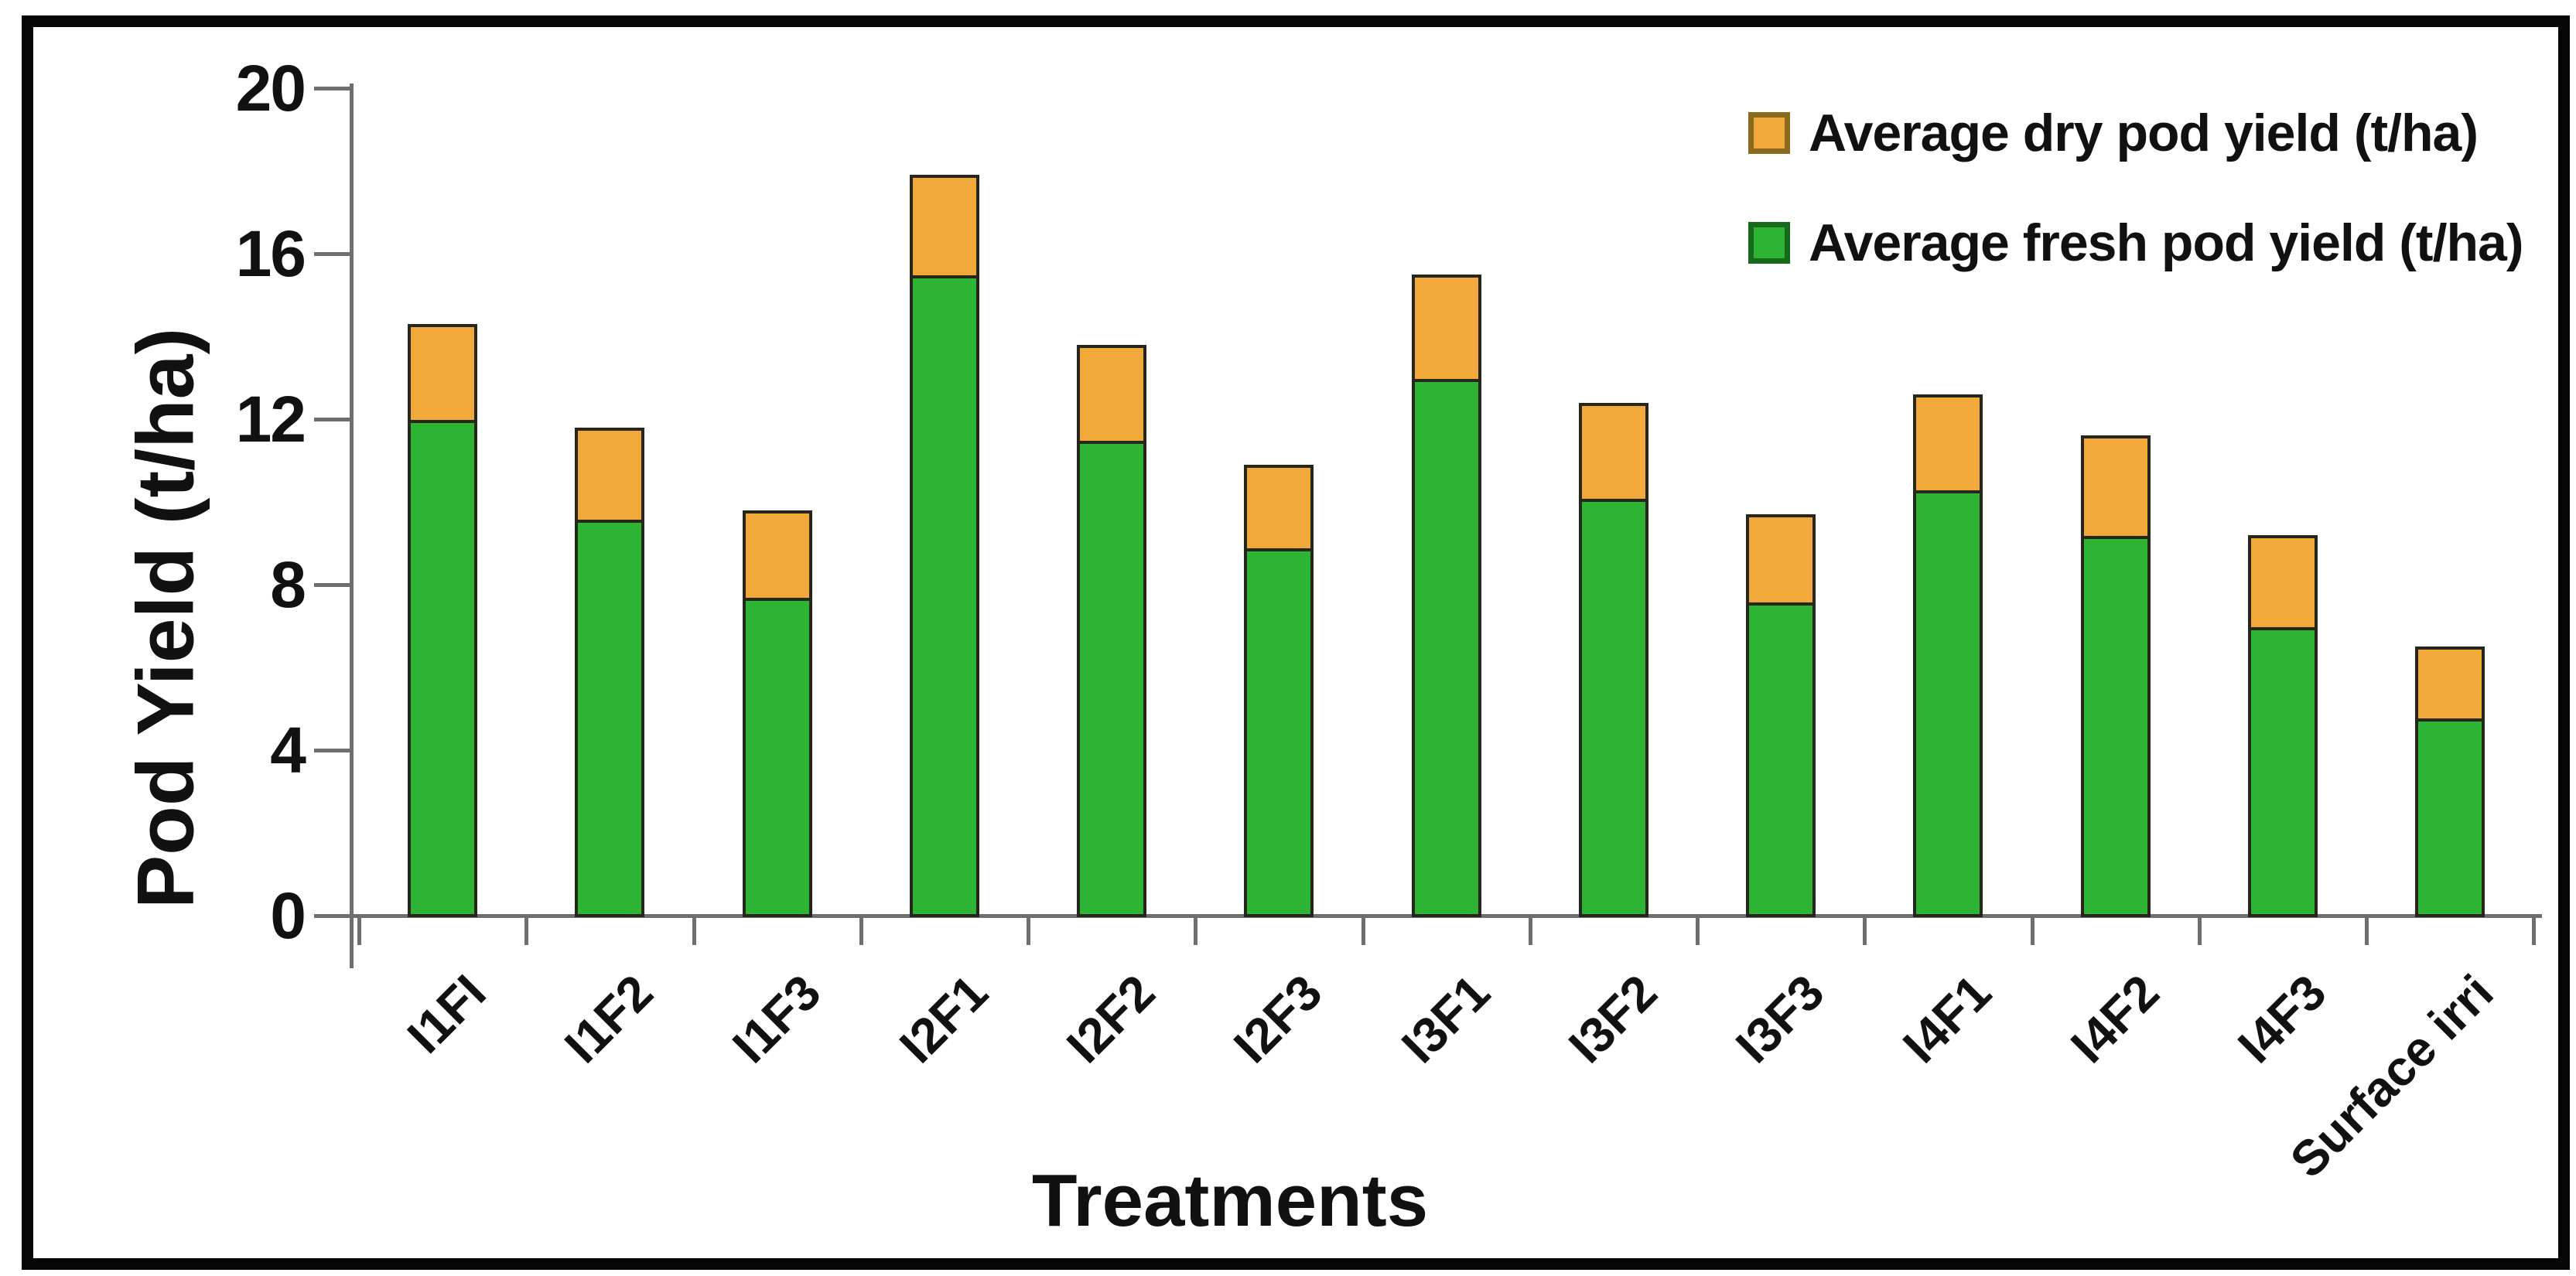 The width and height of the screenshot is (2576, 1276). I want to click on bar-segment-dry-I2F1, so click(944, 227).